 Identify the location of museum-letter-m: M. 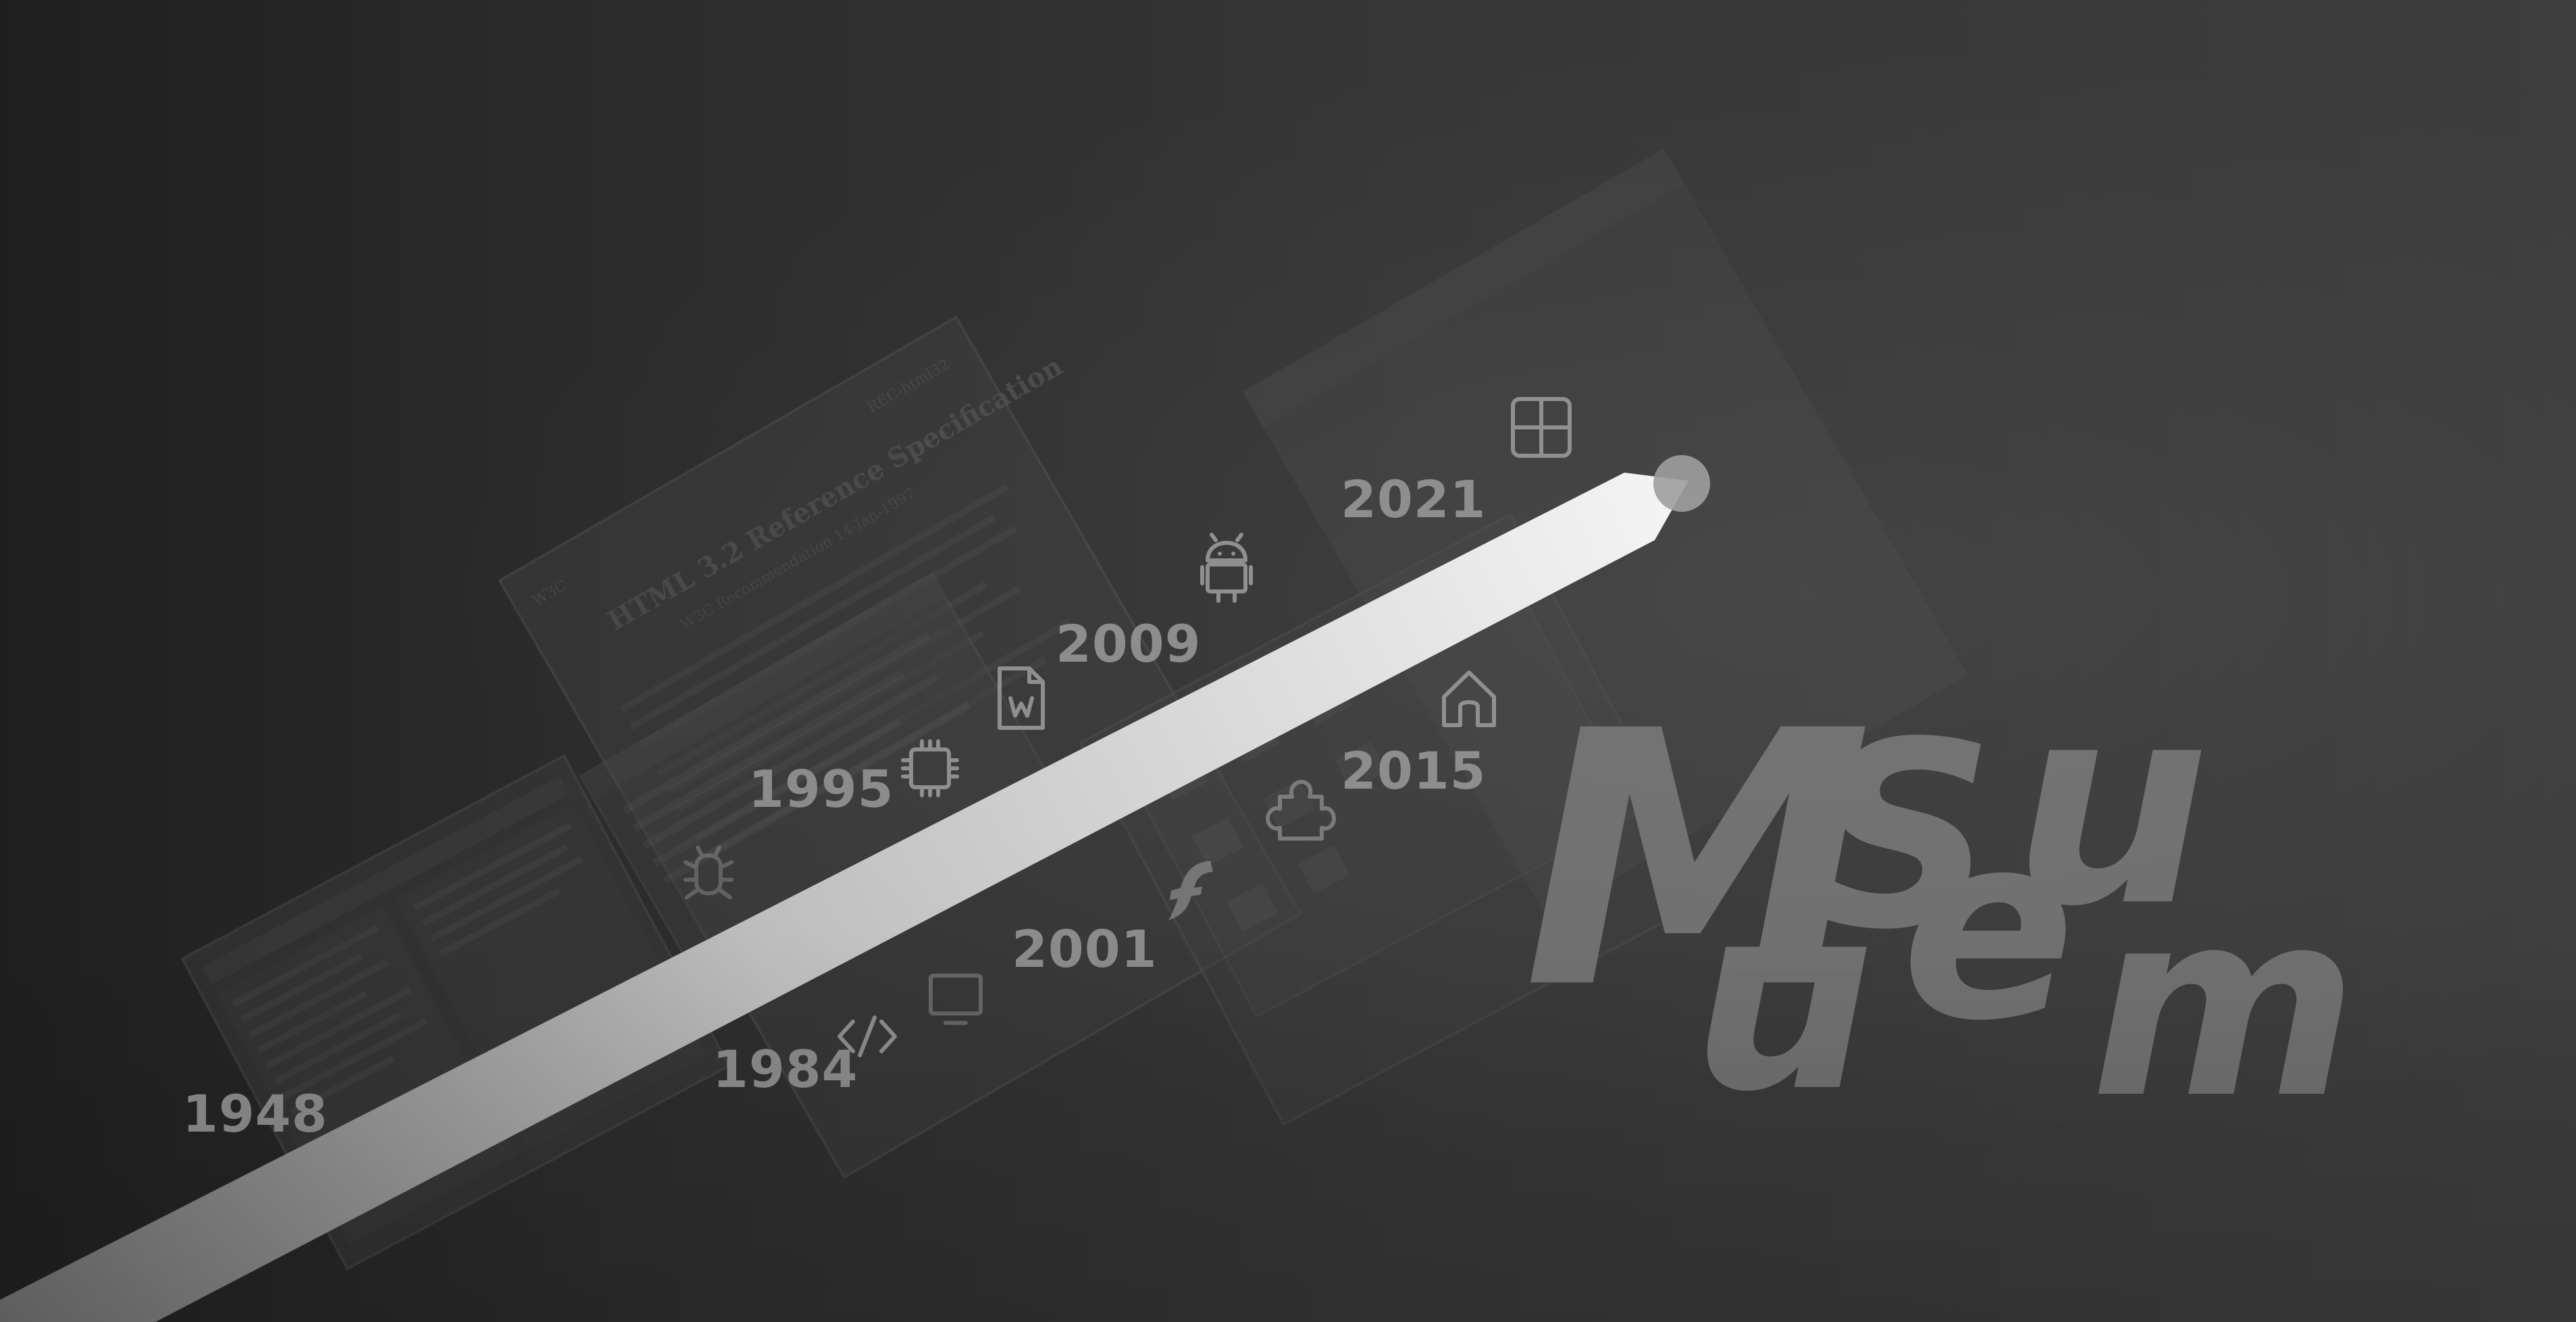
(1698, 860).